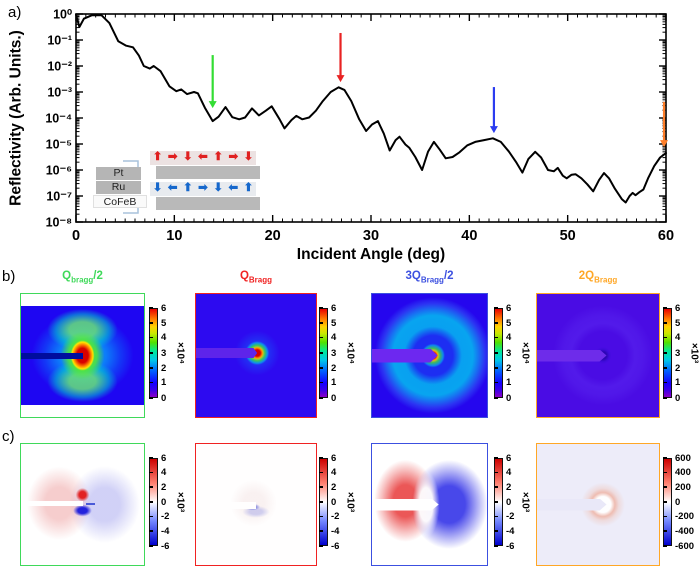  I want to click on beamstop-shadow-b1, so click(52, 355).